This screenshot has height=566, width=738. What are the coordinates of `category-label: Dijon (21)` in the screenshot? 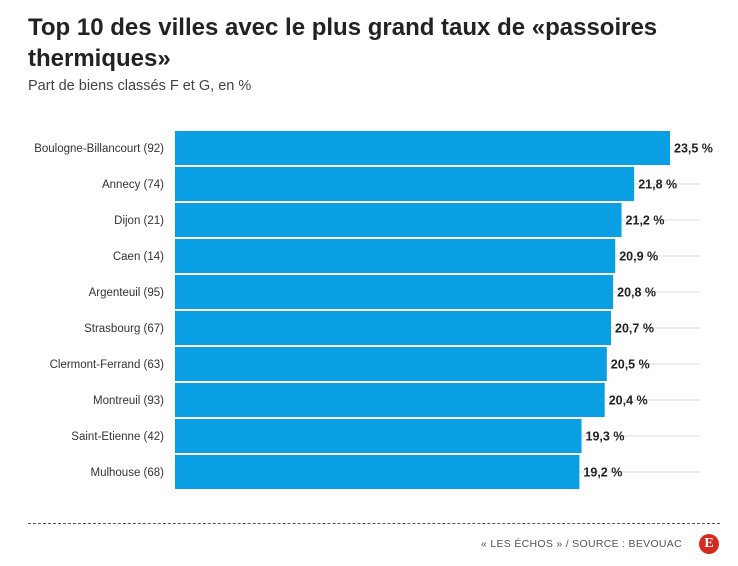 It's located at (139, 221).